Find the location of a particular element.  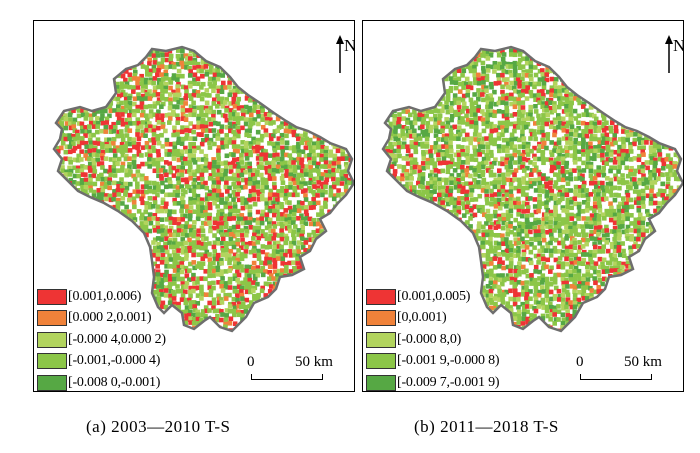

legend-label: [-0.008 0,-0.001) is located at coordinates (114, 382).